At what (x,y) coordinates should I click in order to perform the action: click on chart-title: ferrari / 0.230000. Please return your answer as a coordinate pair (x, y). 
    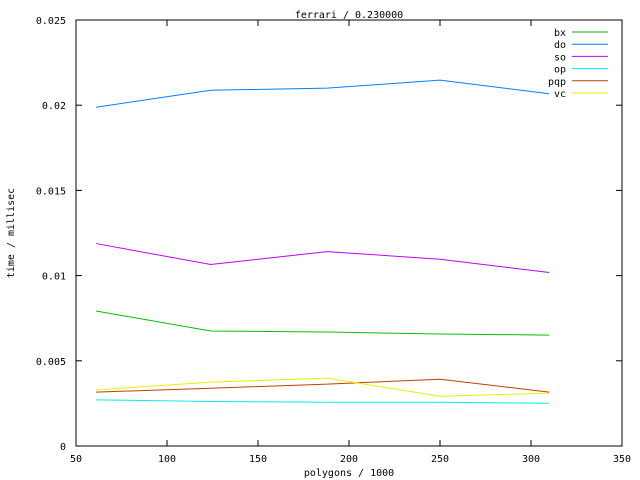
    Looking at the image, I should click on (349, 15).